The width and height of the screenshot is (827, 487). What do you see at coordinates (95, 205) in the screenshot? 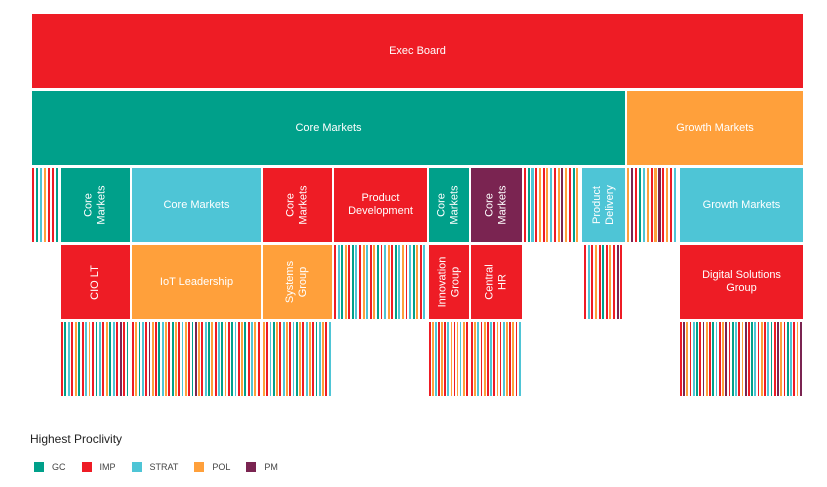
I see `block-core-markets-gc: Core Markets` at bounding box center [95, 205].